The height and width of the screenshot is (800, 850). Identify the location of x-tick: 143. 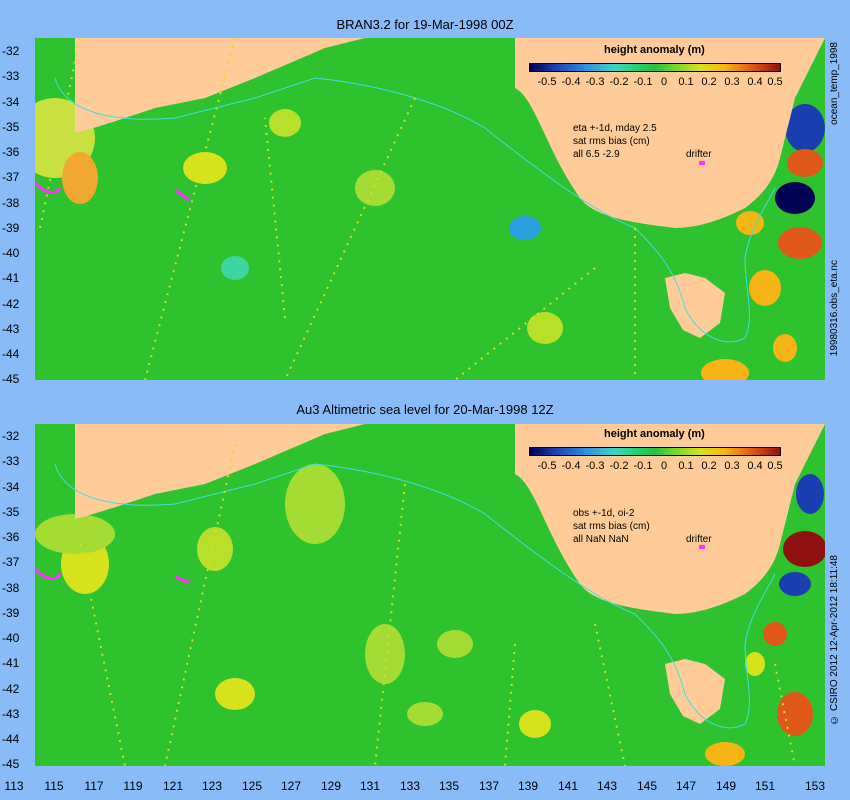
(607, 786).